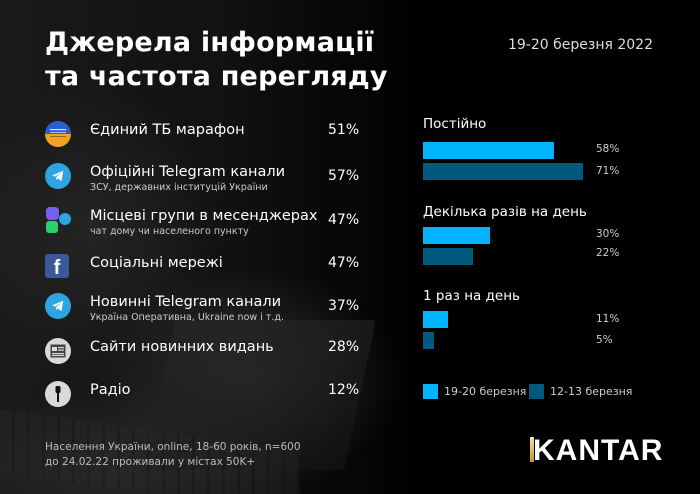  Describe the element at coordinates (455, 124) in the screenshot. I see `category-title-constantly: Постійно` at that location.